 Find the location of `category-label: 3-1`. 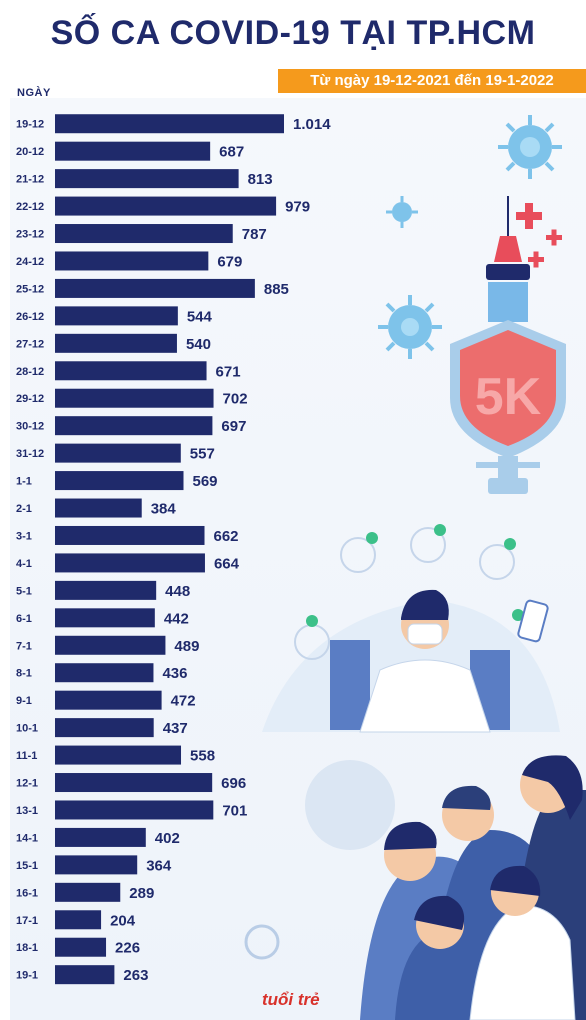

category-label: 3-1 is located at coordinates (24, 536).